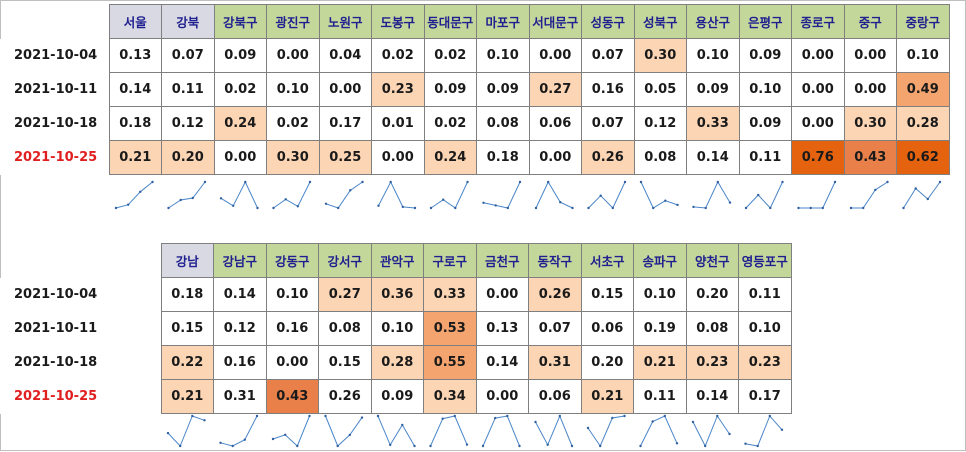 This screenshot has height=452, width=966. I want to click on value-cell: 0.17, so click(765, 396).